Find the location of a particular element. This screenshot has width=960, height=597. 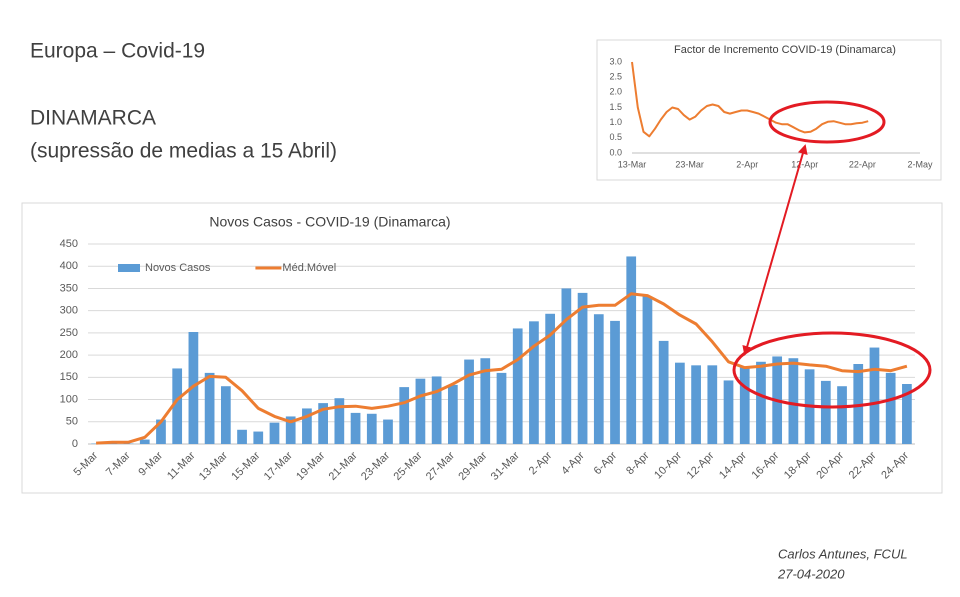

date: 27-04-2020 is located at coordinates (811, 573).